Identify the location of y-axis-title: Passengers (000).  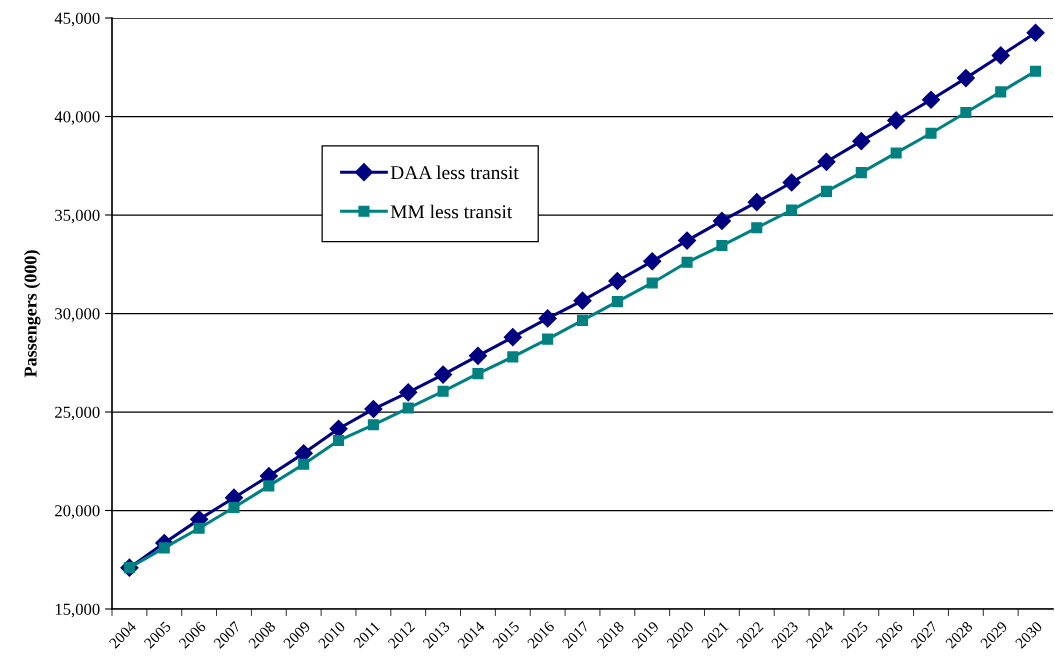
(32, 314).